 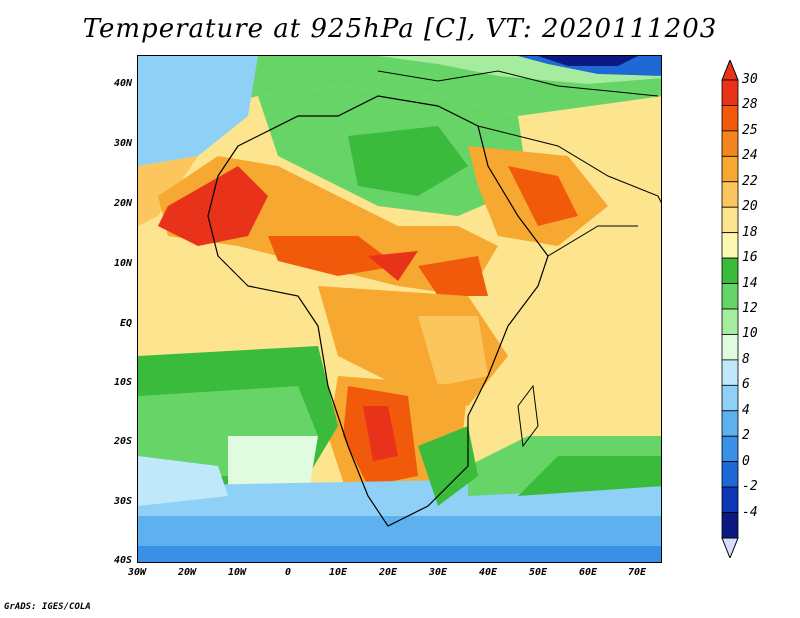 I want to click on colorbar-label: 12, so click(x=750, y=308).